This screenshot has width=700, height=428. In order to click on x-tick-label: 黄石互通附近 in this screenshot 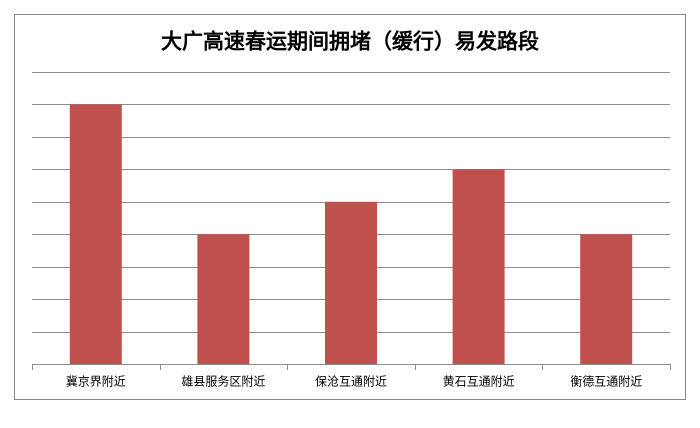, I will do `click(479, 382)`.